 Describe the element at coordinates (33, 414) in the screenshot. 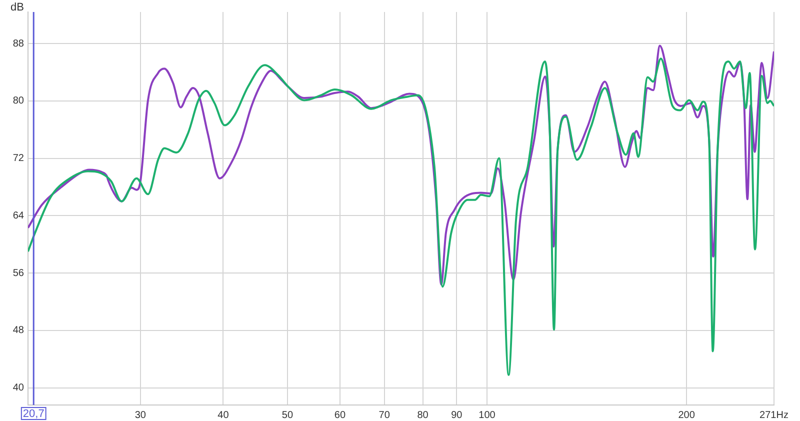

I see `ref-line-label: 20,7` at that location.